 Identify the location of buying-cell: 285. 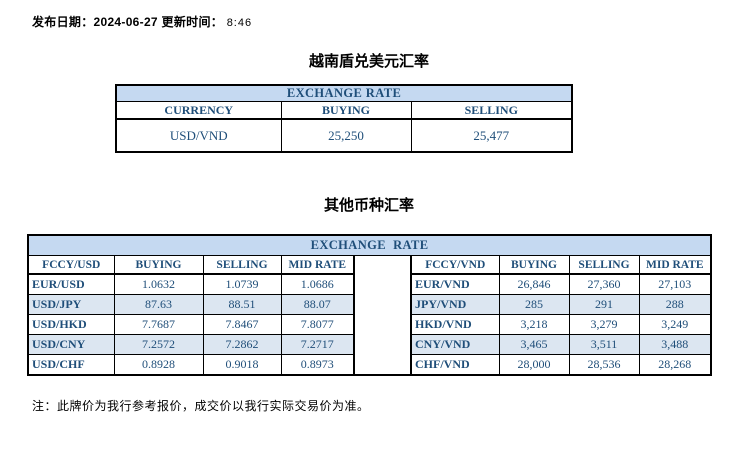
(534, 304).